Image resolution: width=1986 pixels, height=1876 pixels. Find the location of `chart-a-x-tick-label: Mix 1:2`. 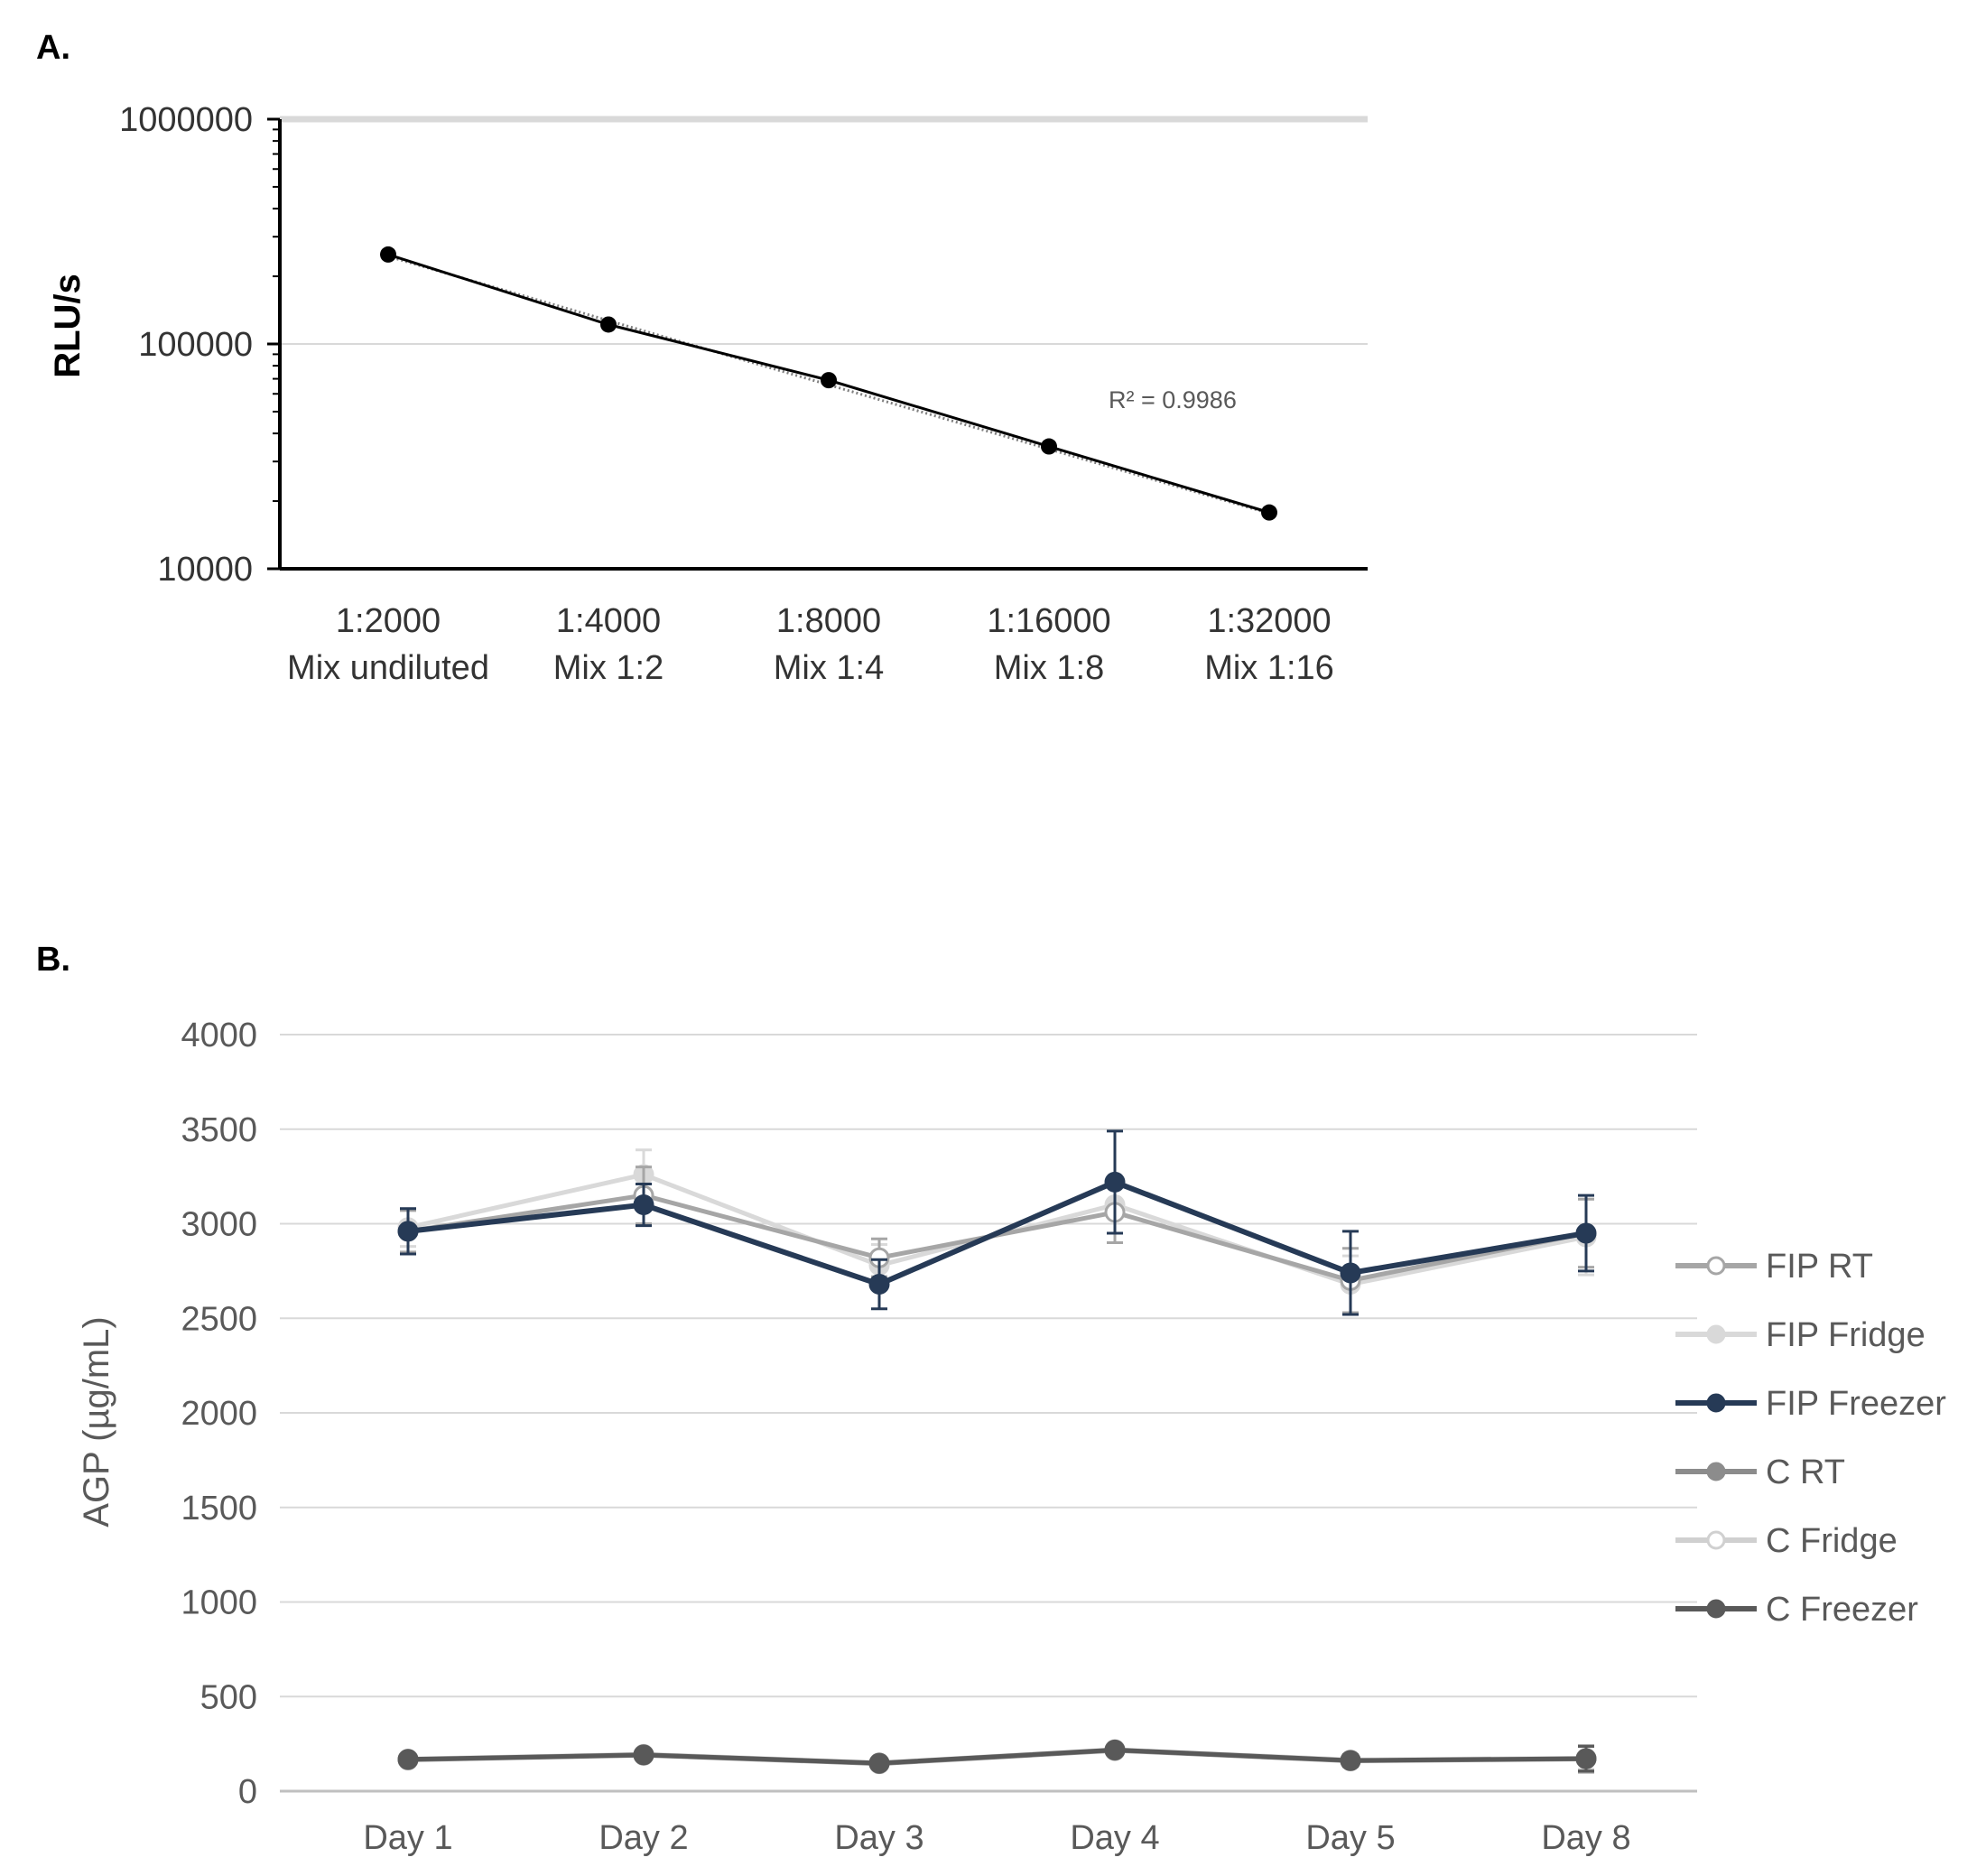

chart-a-x-tick-label: Mix 1:2 is located at coordinates (608, 668).